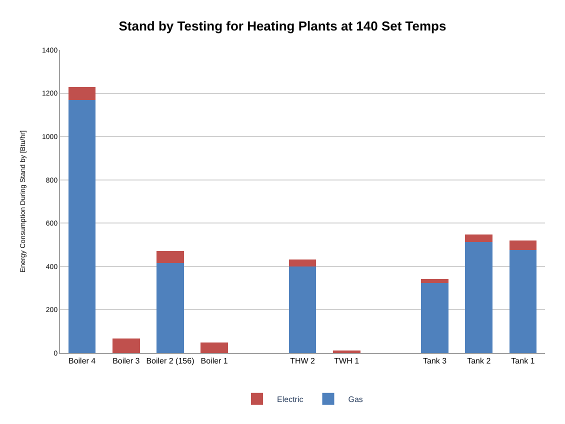 The height and width of the screenshot is (424, 565). What do you see at coordinates (435, 361) in the screenshot?
I see `x-tick-label: Tank 3` at bounding box center [435, 361].